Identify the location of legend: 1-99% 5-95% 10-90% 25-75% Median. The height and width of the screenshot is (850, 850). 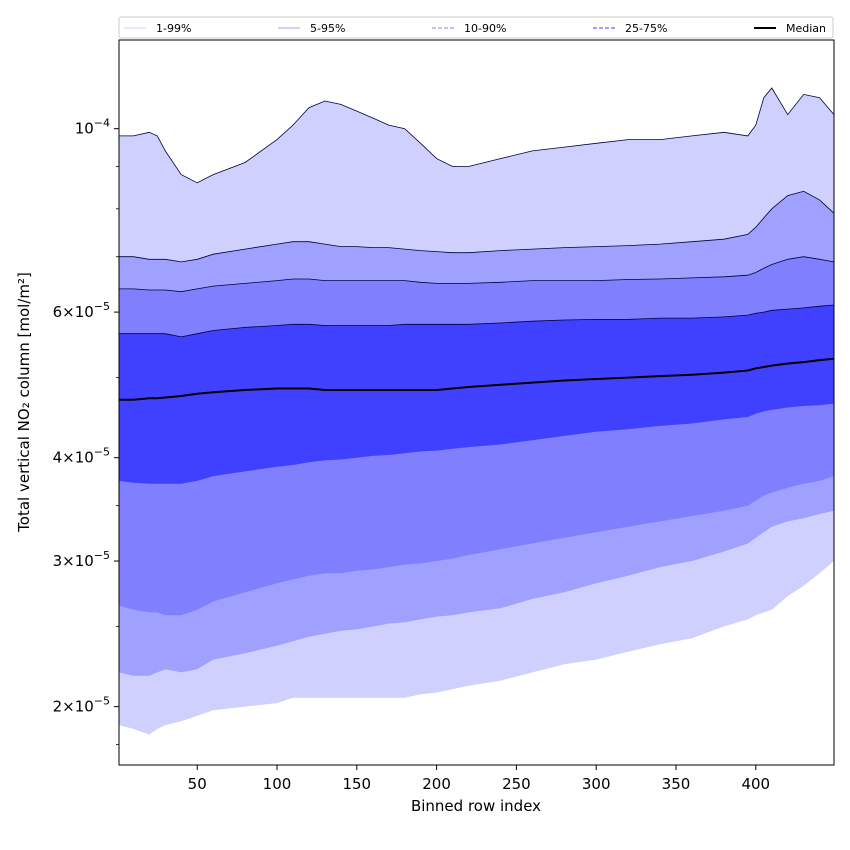
(476, 27).